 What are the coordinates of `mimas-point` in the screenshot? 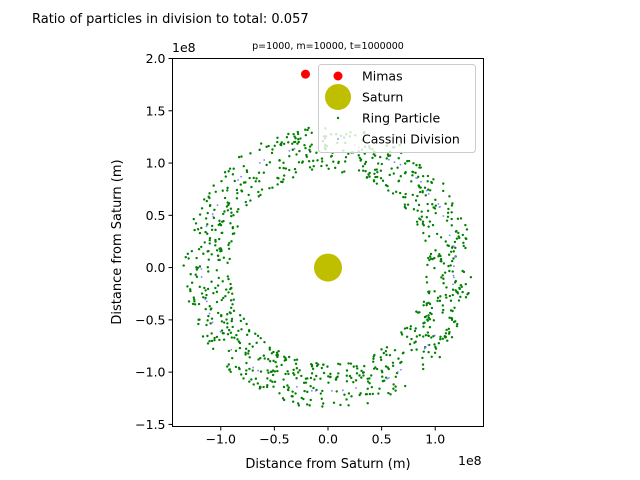 It's located at (305, 74).